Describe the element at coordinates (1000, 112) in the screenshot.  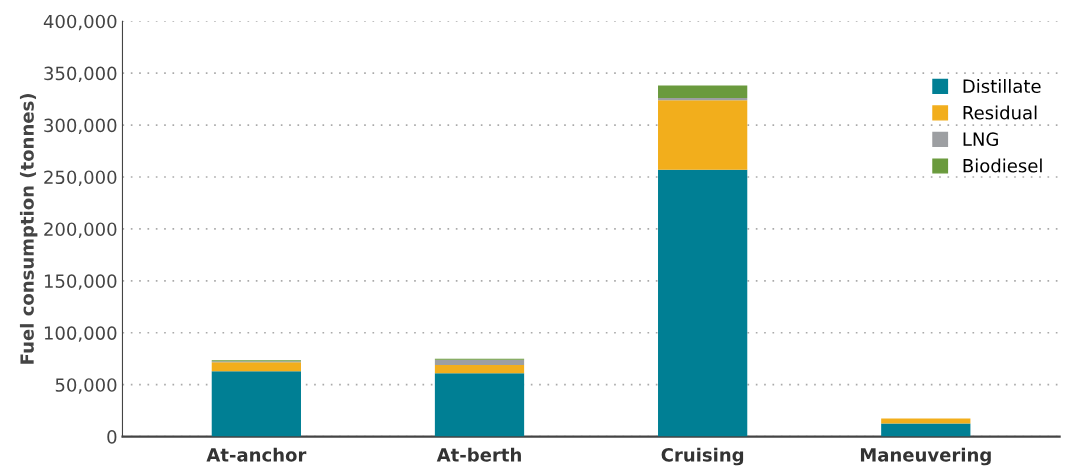
I see `legend-label: Residual` at that location.